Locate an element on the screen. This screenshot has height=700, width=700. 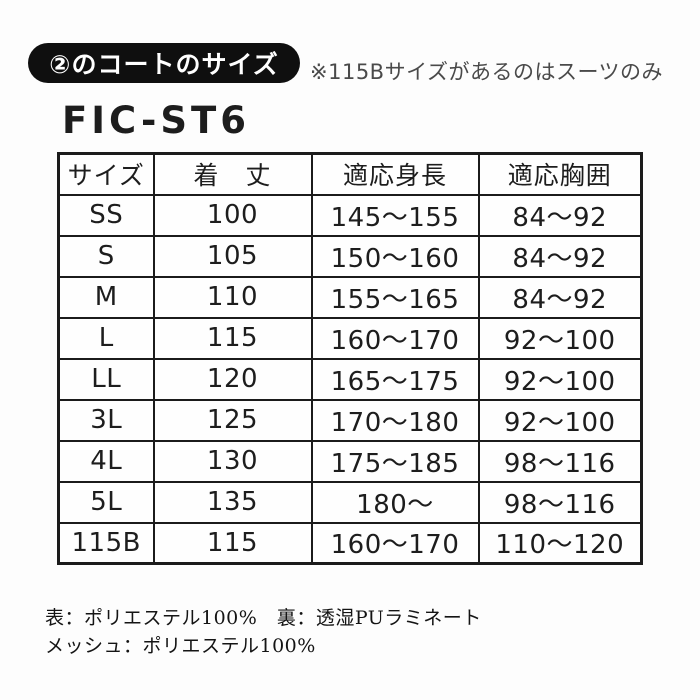
size-cell: SS is located at coordinates (106, 215).